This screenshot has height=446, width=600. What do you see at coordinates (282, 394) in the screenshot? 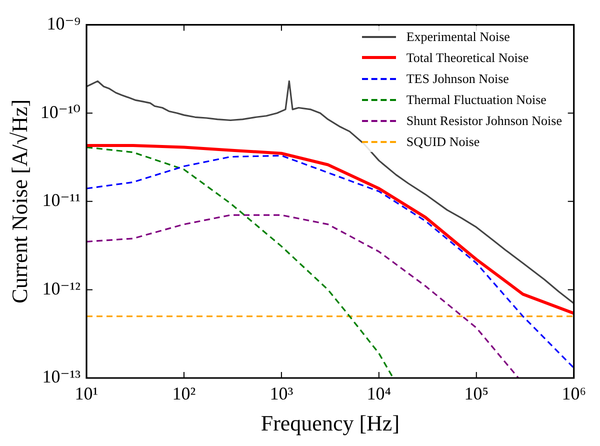
I see `x-tick-label: 10³` at bounding box center [282, 394].